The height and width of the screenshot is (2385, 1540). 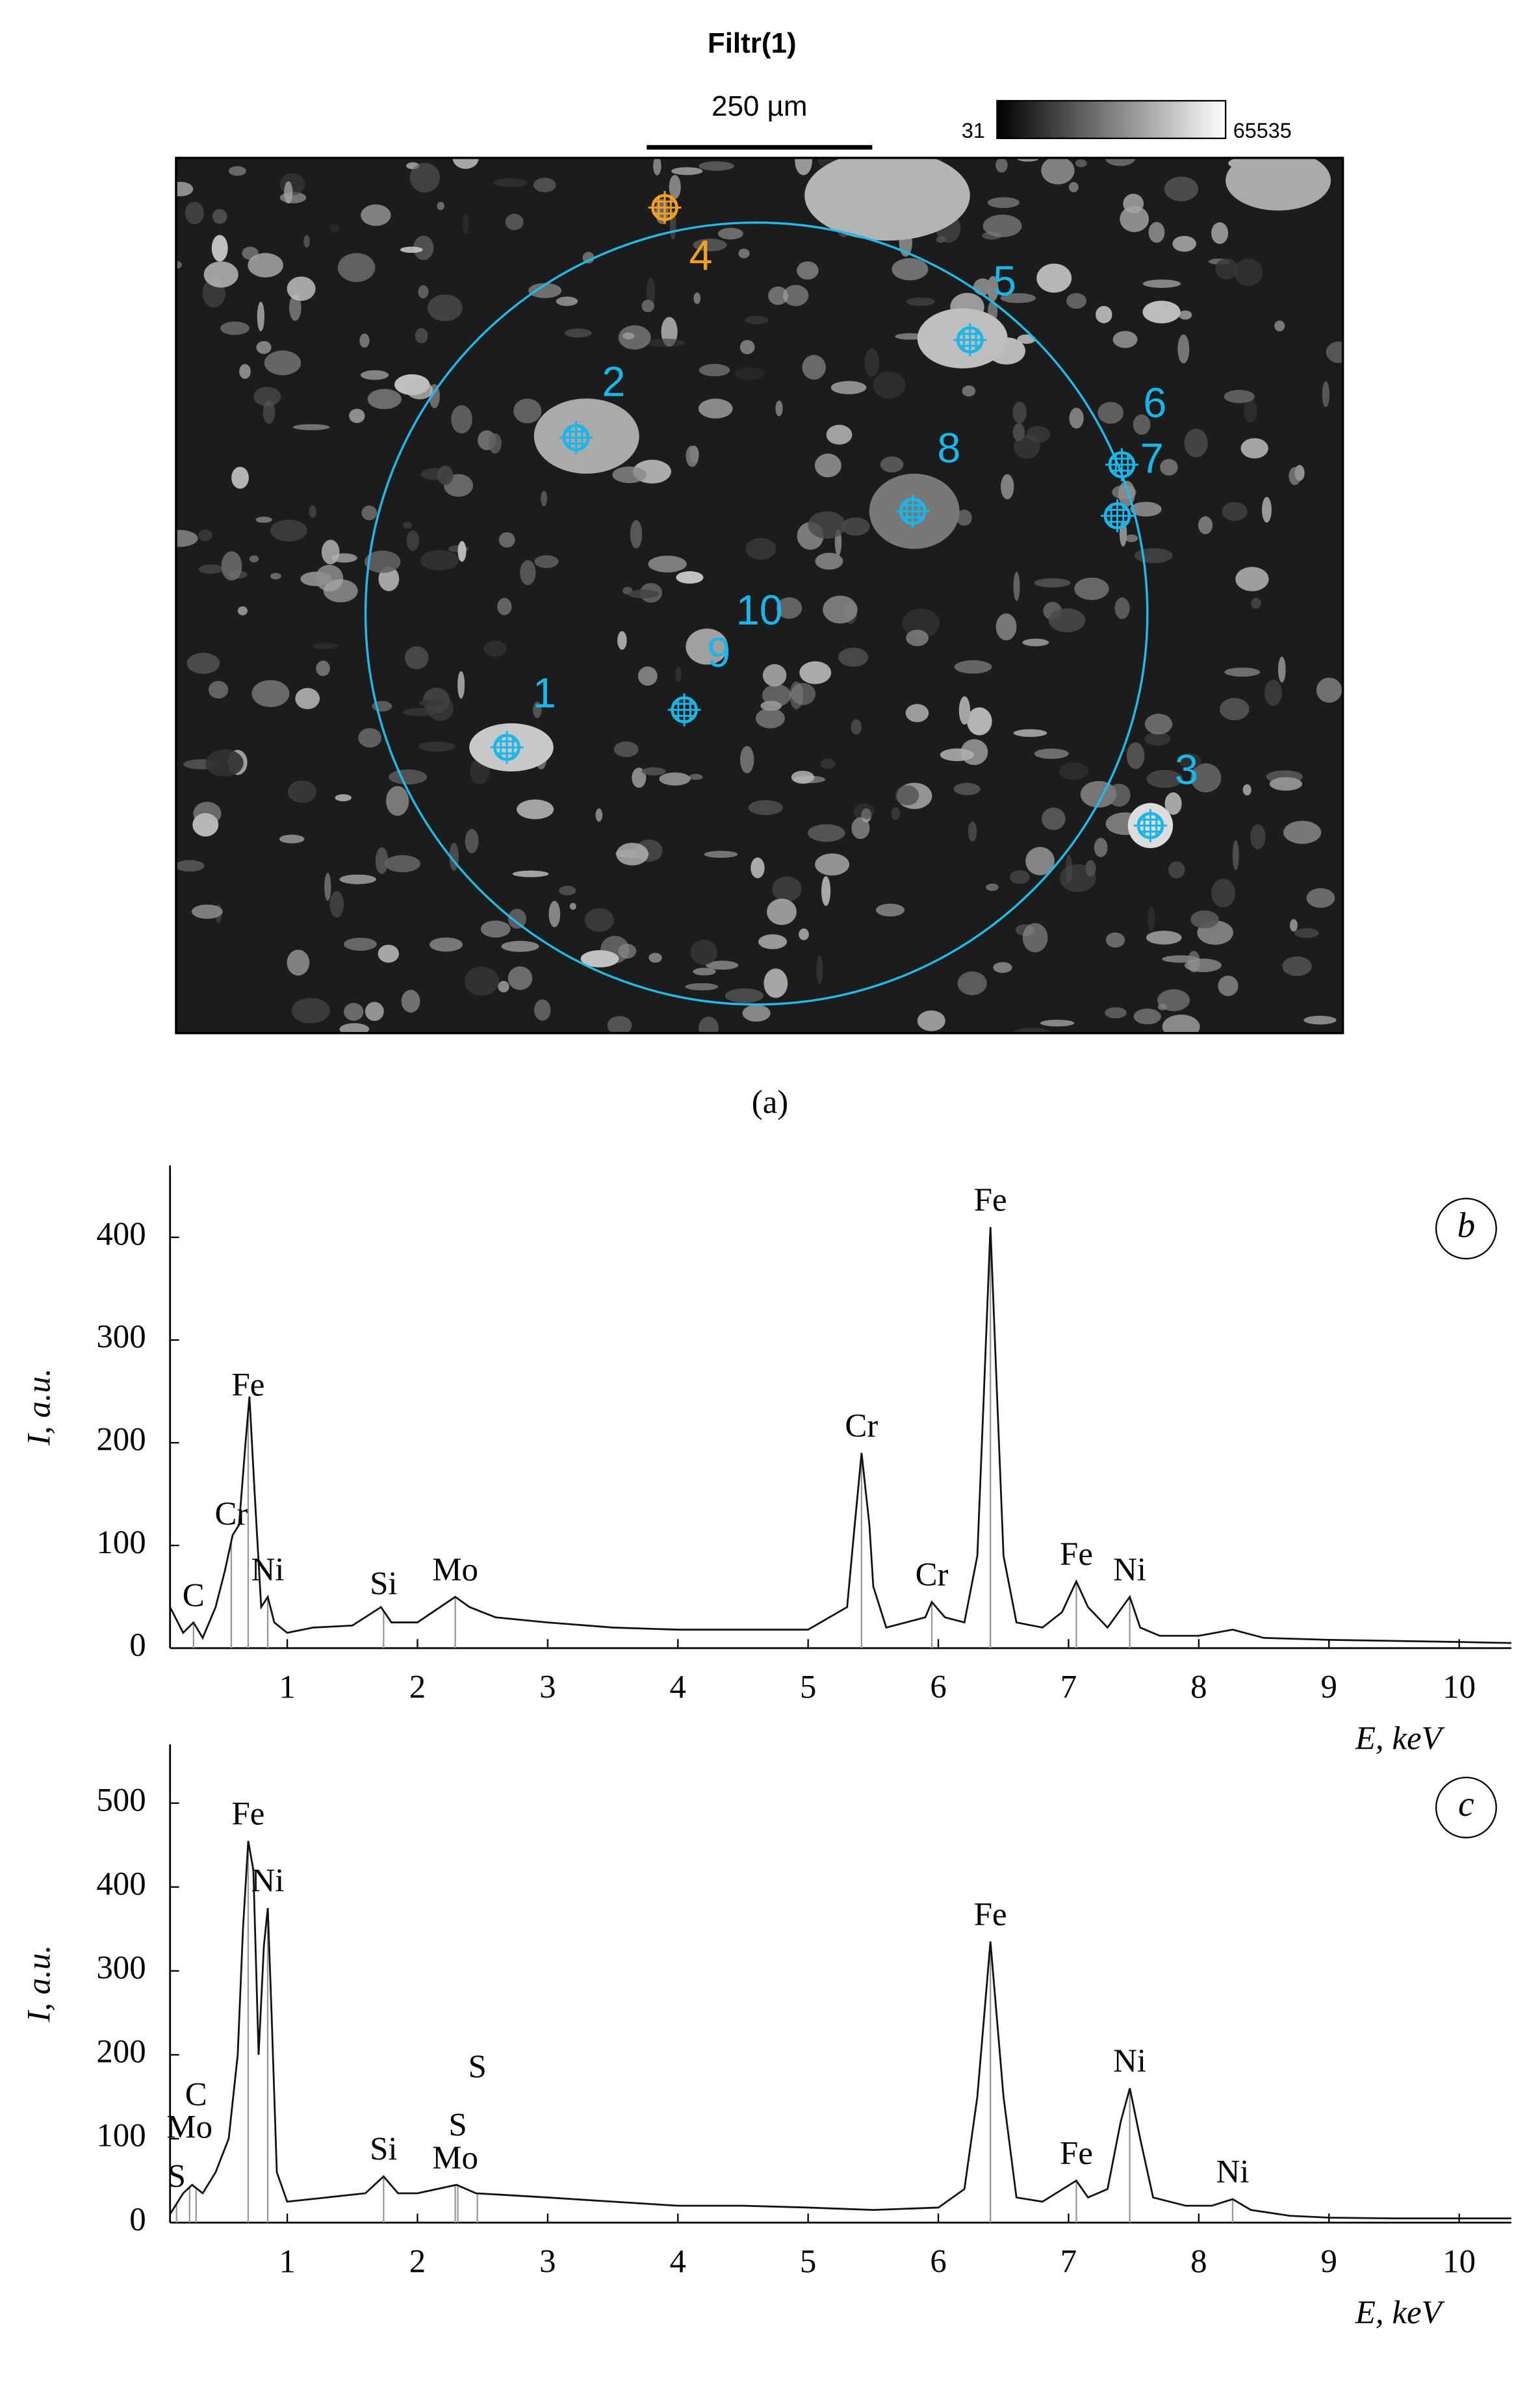 What do you see at coordinates (1117, 516) in the screenshot?
I see `point-marker-cross` at bounding box center [1117, 516].